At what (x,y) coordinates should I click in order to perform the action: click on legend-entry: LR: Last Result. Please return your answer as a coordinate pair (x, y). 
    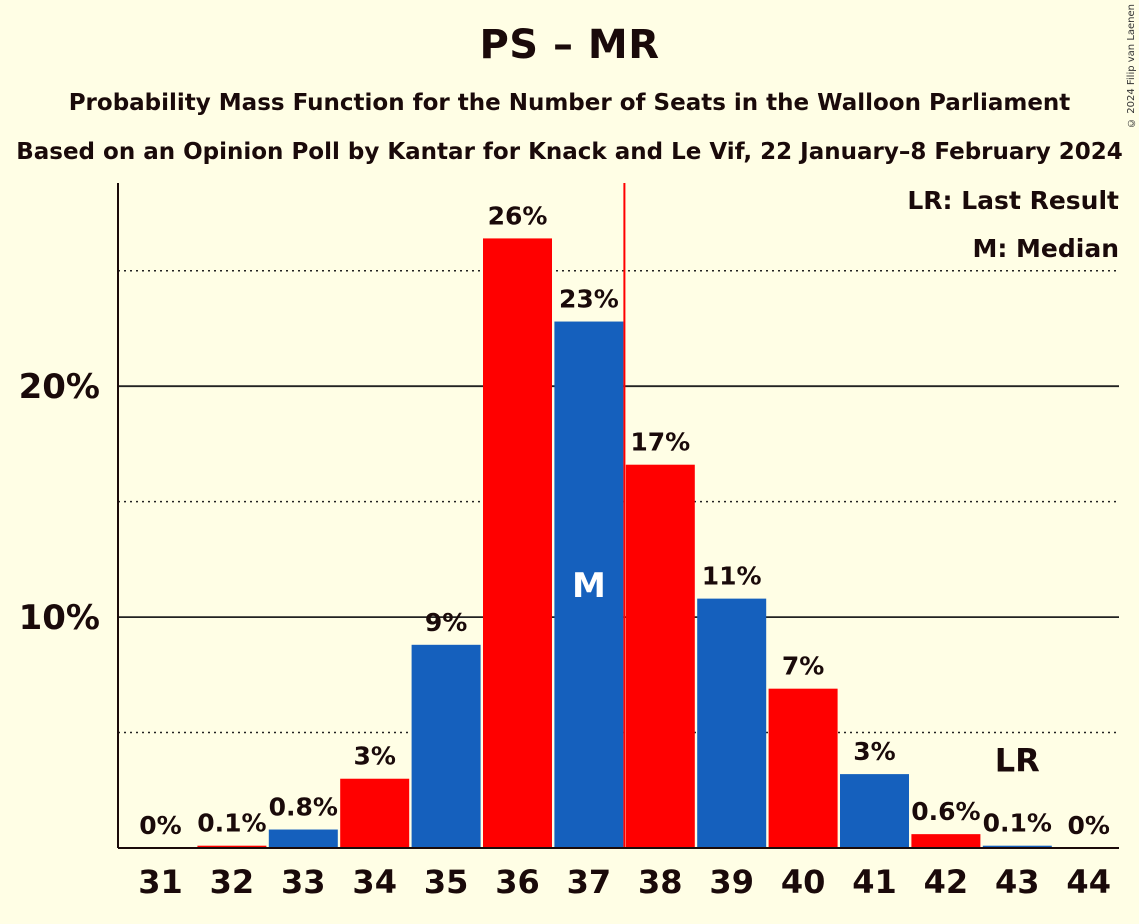
    Looking at the image, I should click on (1013, 200).